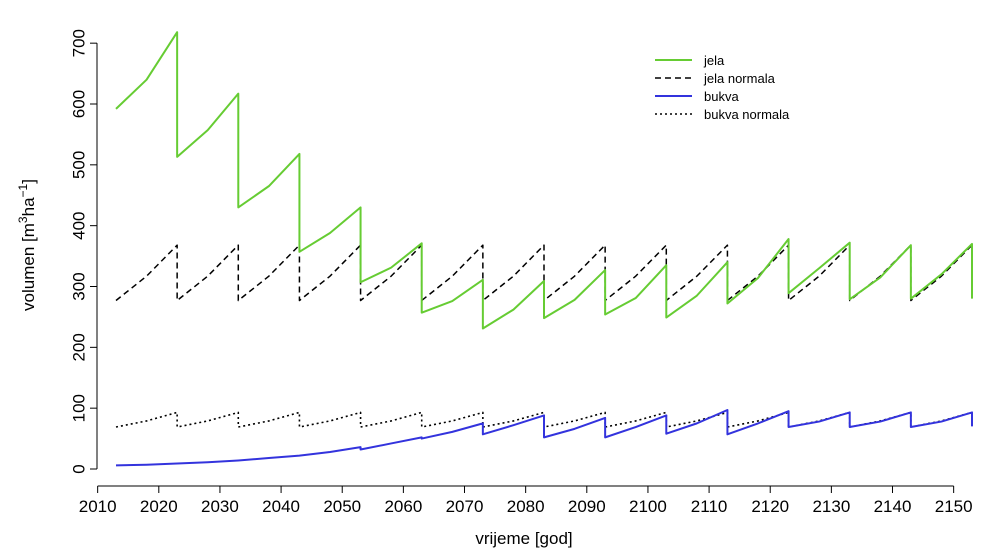  Describe the element at coordinates (220, 506) in the screenshot. I see `x-tick-label: 2030` at that location.